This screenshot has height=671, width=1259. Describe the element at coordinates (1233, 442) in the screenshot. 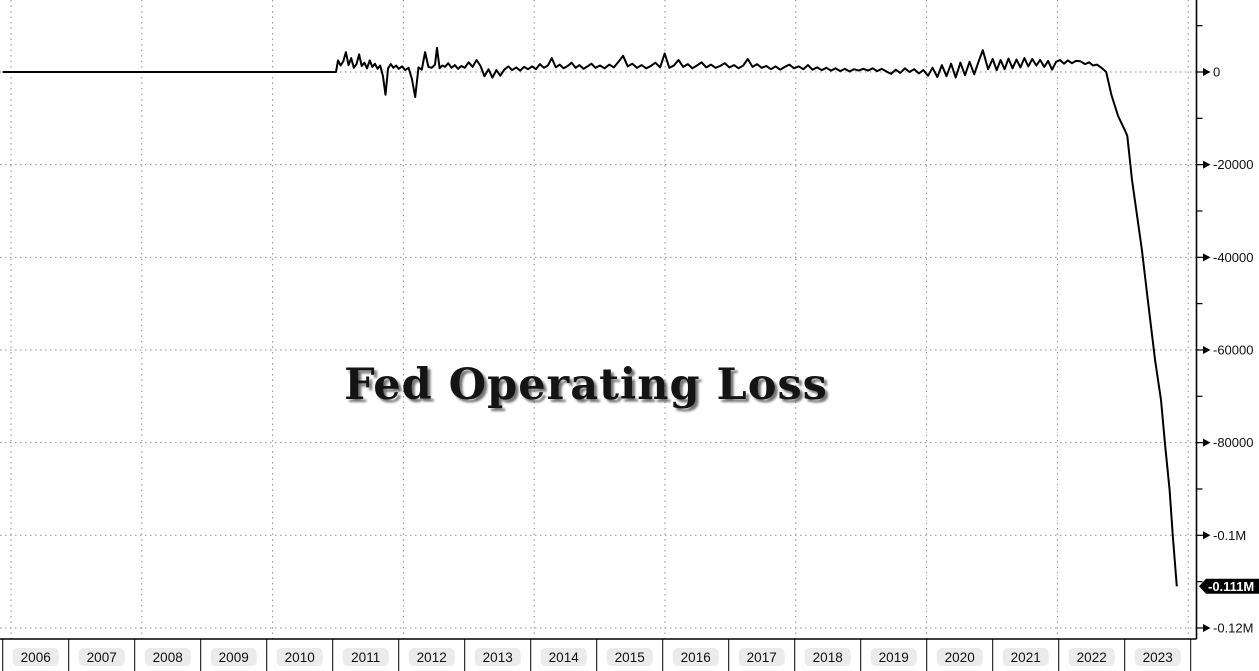

I see `y-axis-label: -80000` at that location.